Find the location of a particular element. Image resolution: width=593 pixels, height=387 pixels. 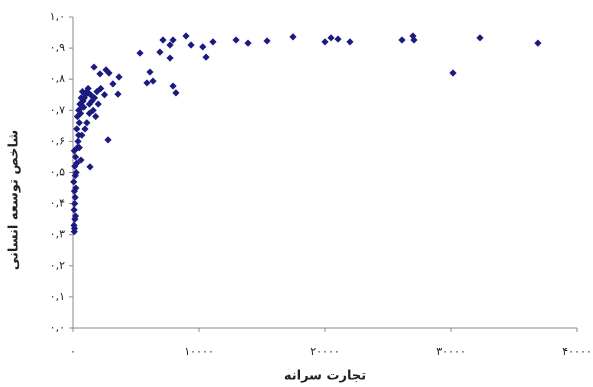

y-tick-label: ۰,۳ is located at coordinates (57, 234).